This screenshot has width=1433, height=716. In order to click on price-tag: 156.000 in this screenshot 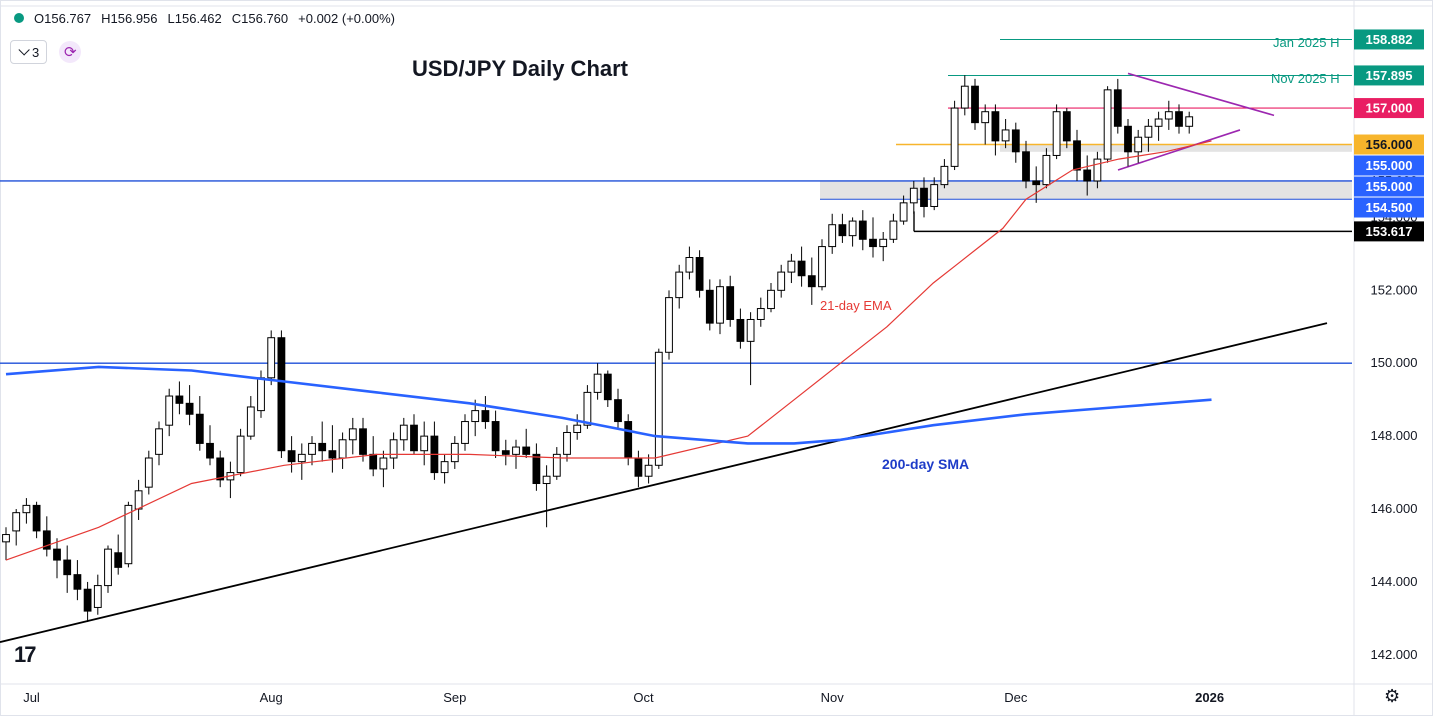, I will do `click(1389, 144)`.